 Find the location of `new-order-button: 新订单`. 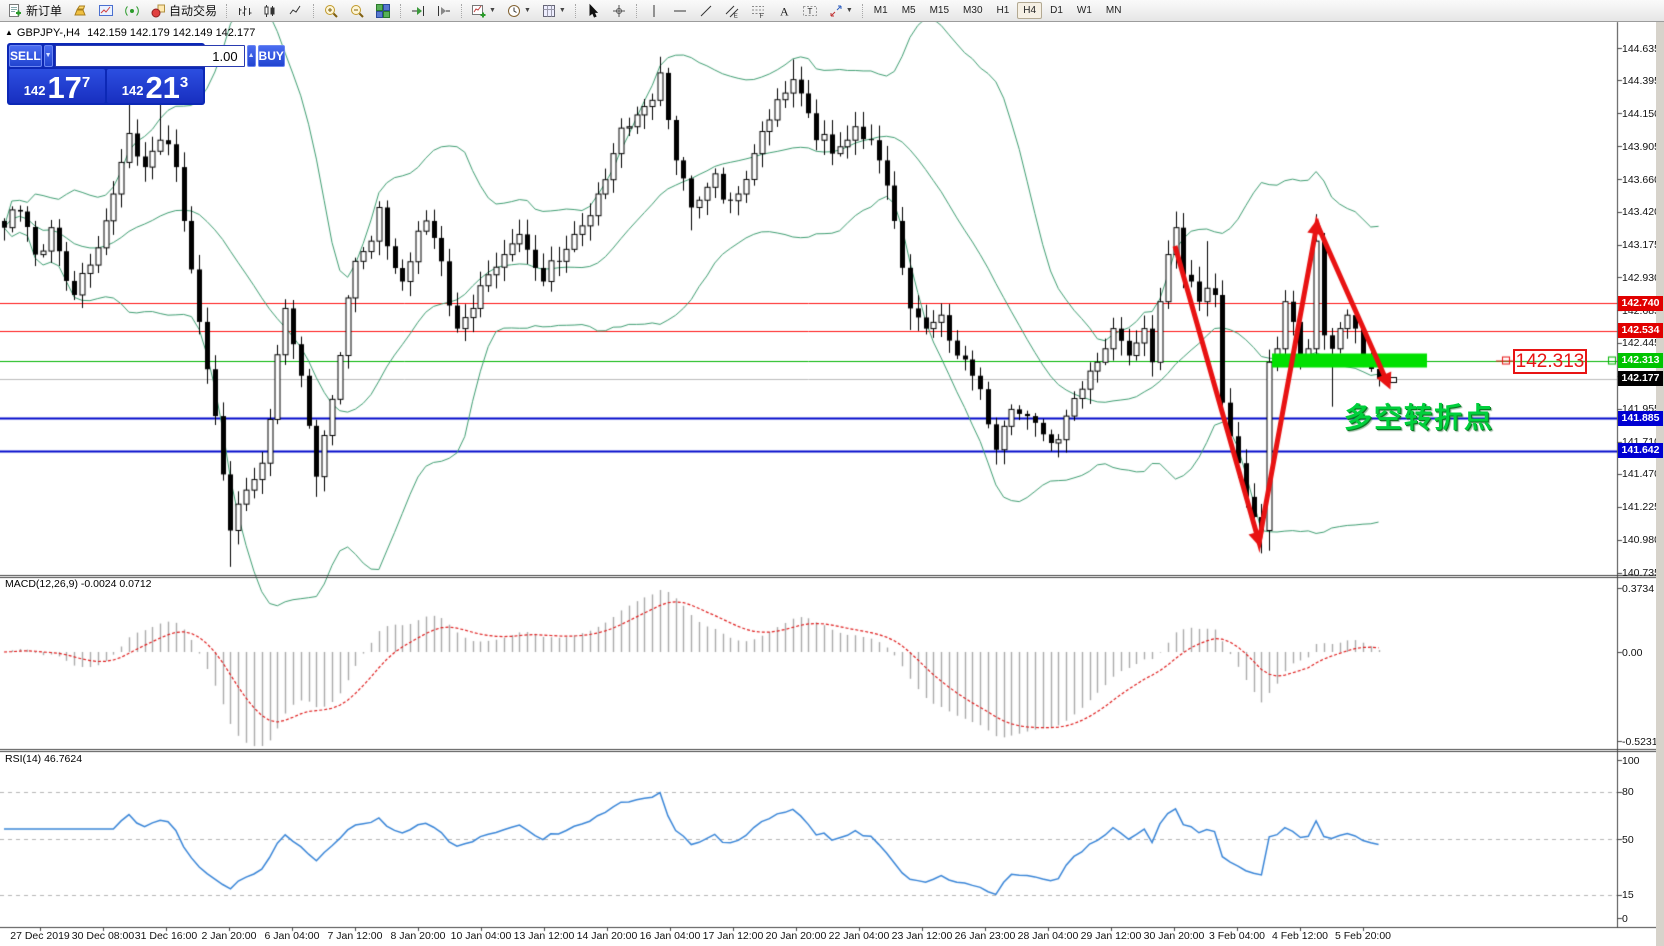

new-order-button: 新订单 is located at coordinates (34, 11).